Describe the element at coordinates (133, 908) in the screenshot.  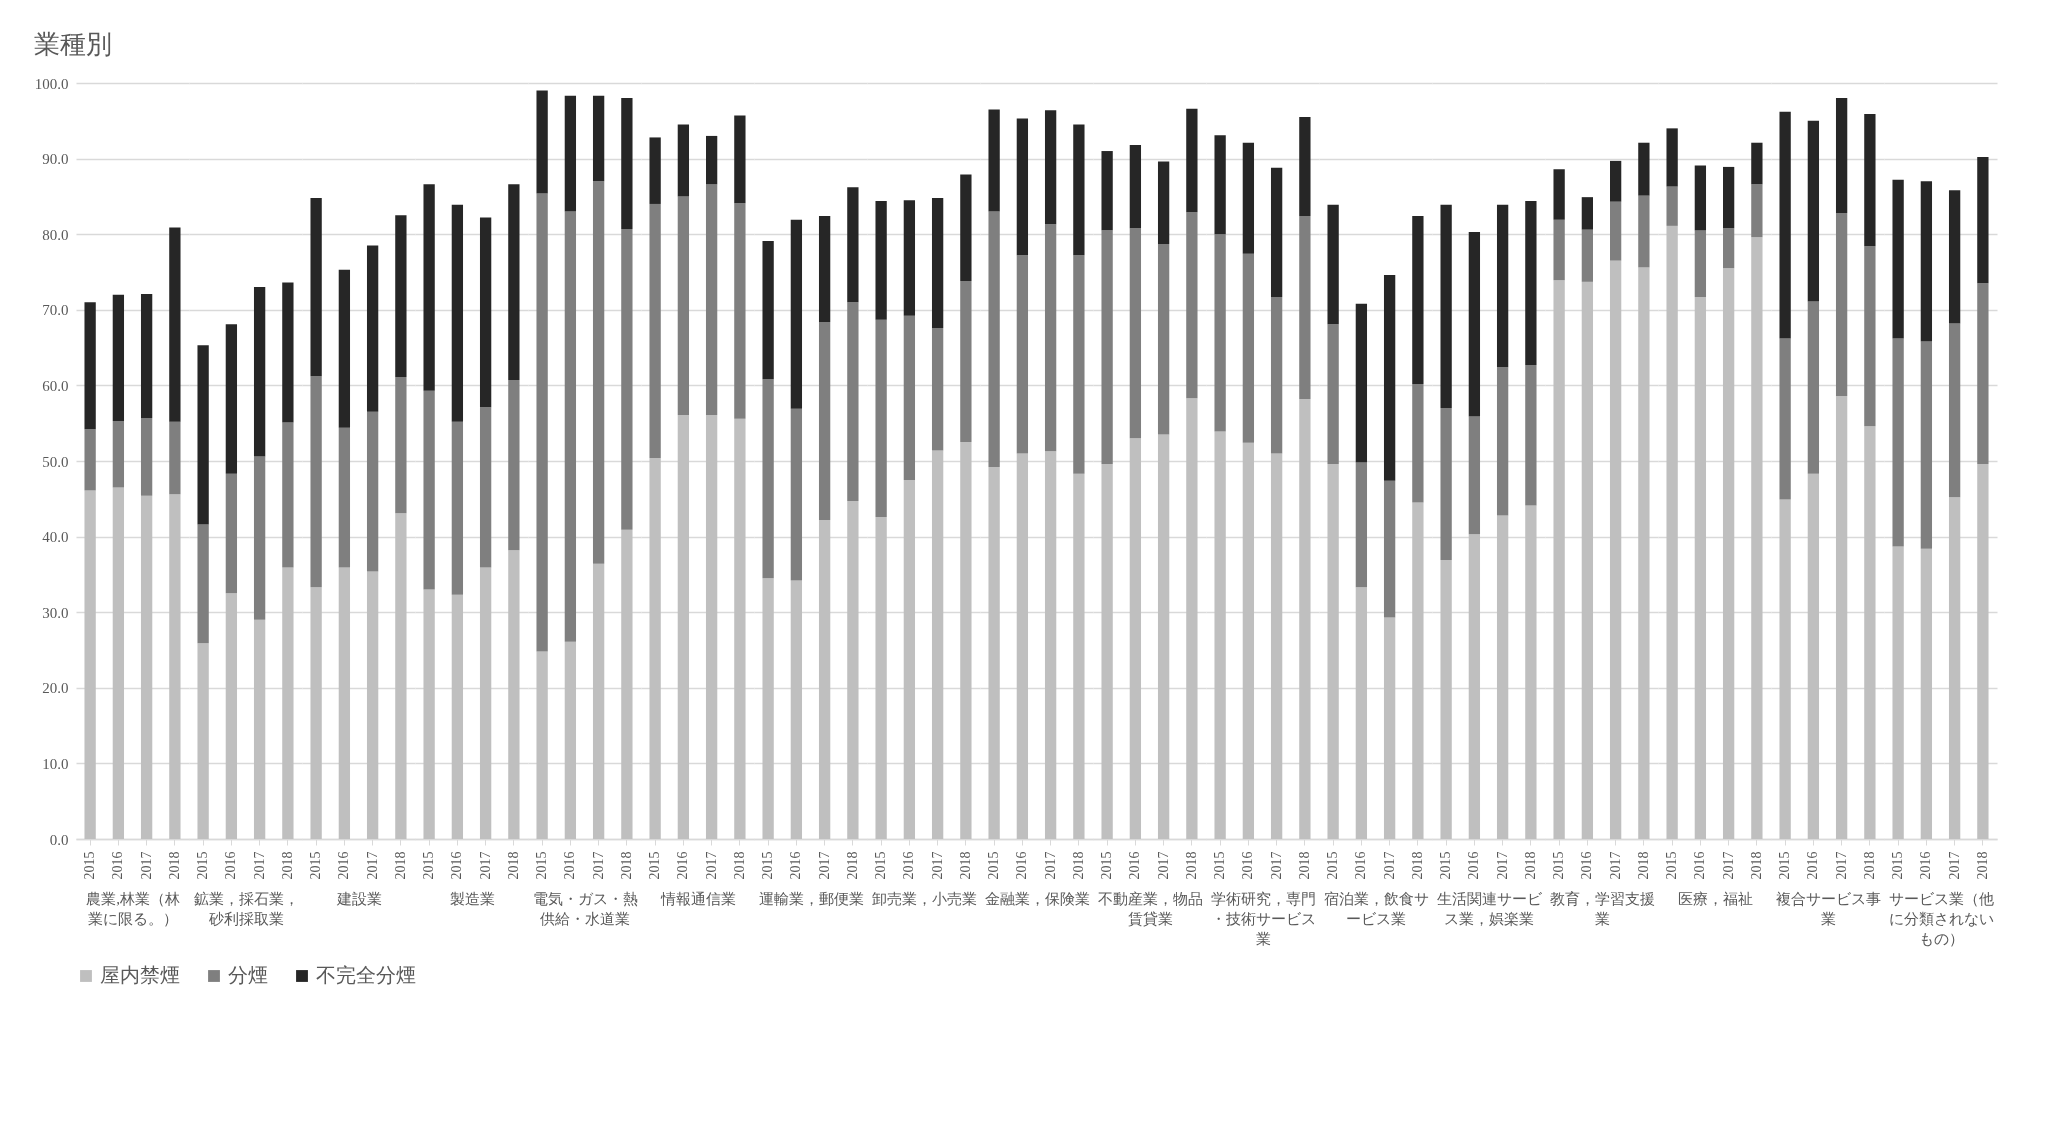
I see `x-axis-title: 農業,林業（林業に限る。）` at that location.